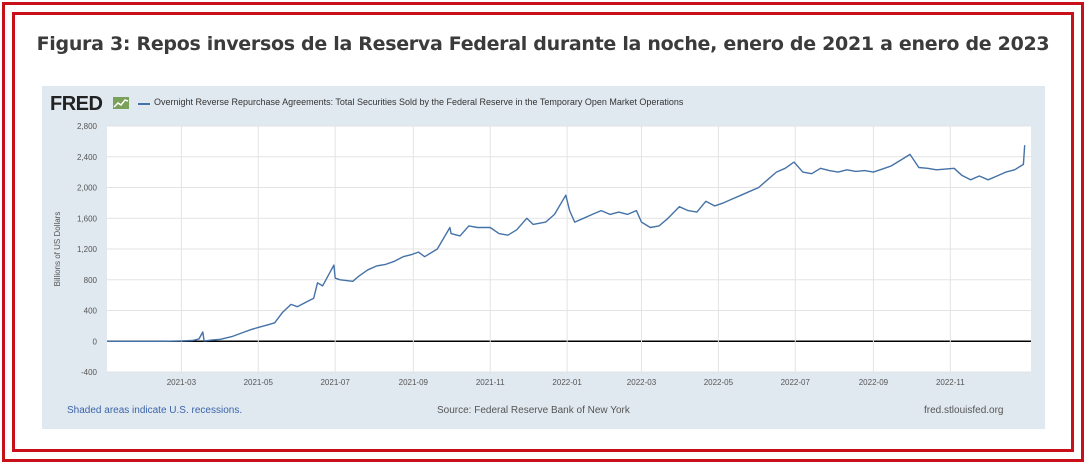 This screenshot has width=1086, height=464. What do you see at coordinates (76, 104) in the screenshot?
I see `fred-logo: FRED` at bounding box center [76, 104].